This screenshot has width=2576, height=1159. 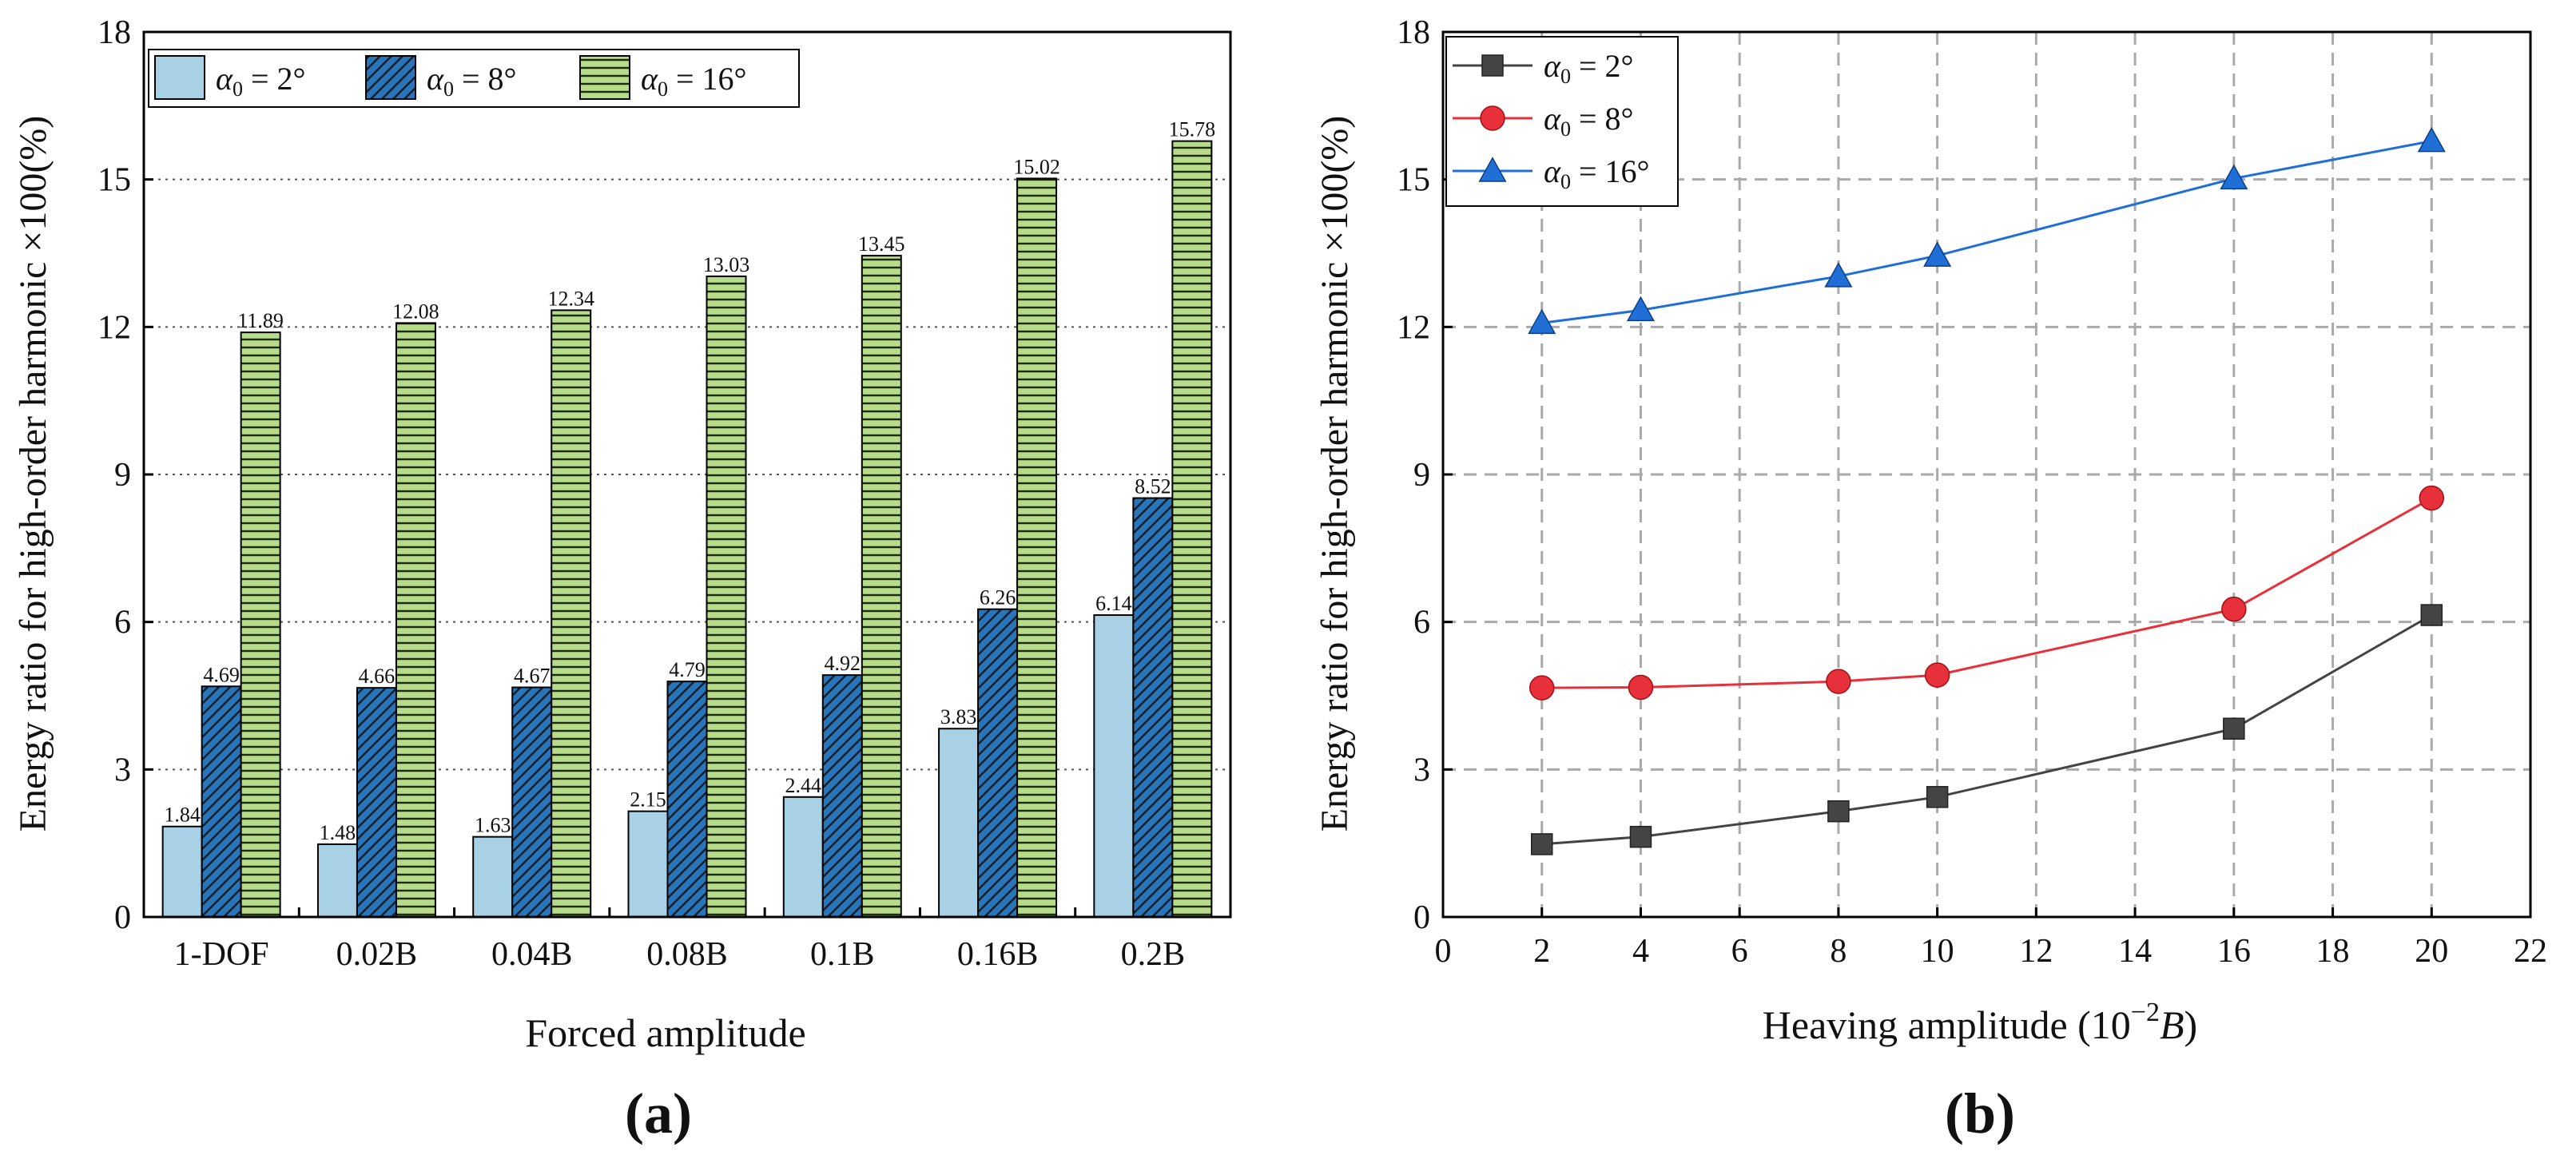 I want to click on legend-label-text: = 8°, so click(x=1602, y=119).